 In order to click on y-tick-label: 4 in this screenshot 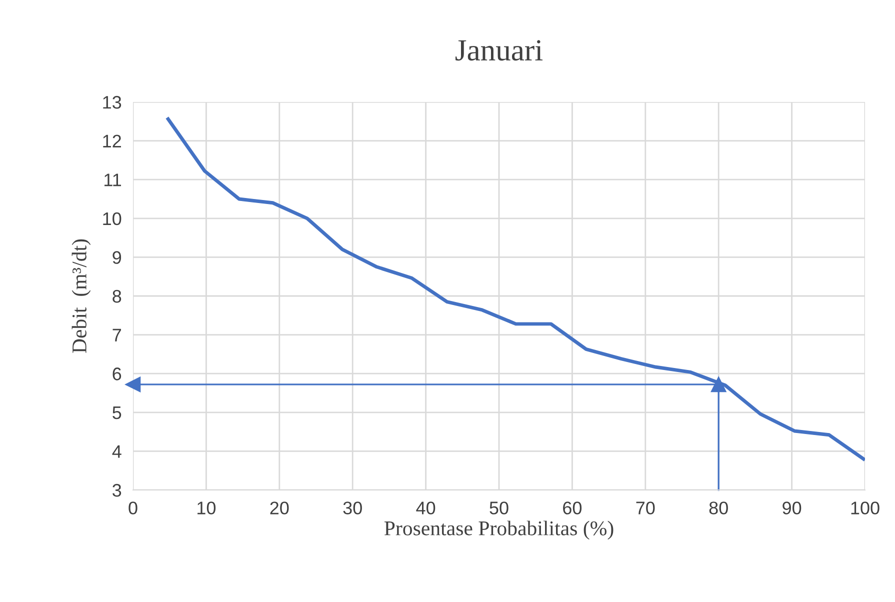, I will do `click(117, 451)`.